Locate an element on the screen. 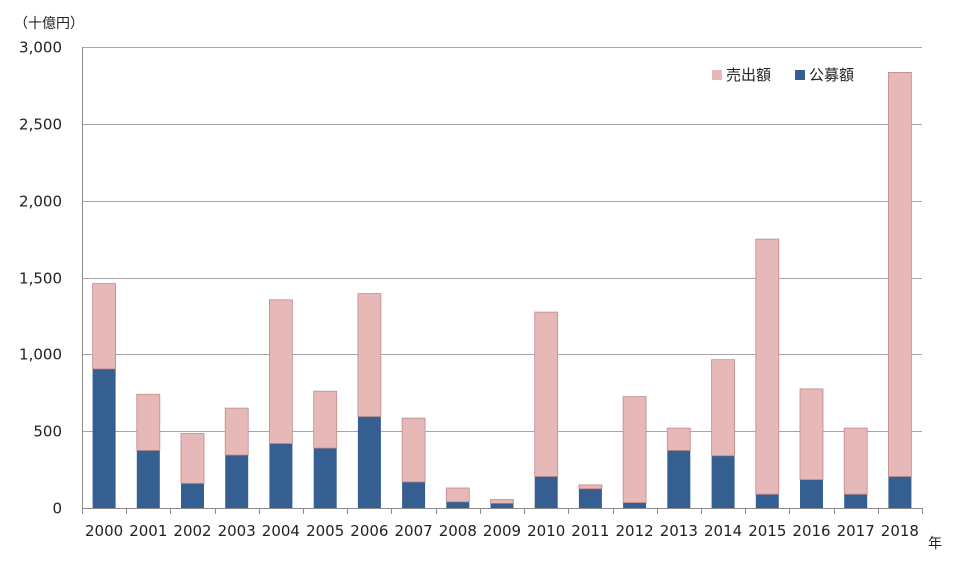 Image resolution: width=977 pixels, height=564 pixels. x-tick-label: 2006 is located at coordinates (369, 531).